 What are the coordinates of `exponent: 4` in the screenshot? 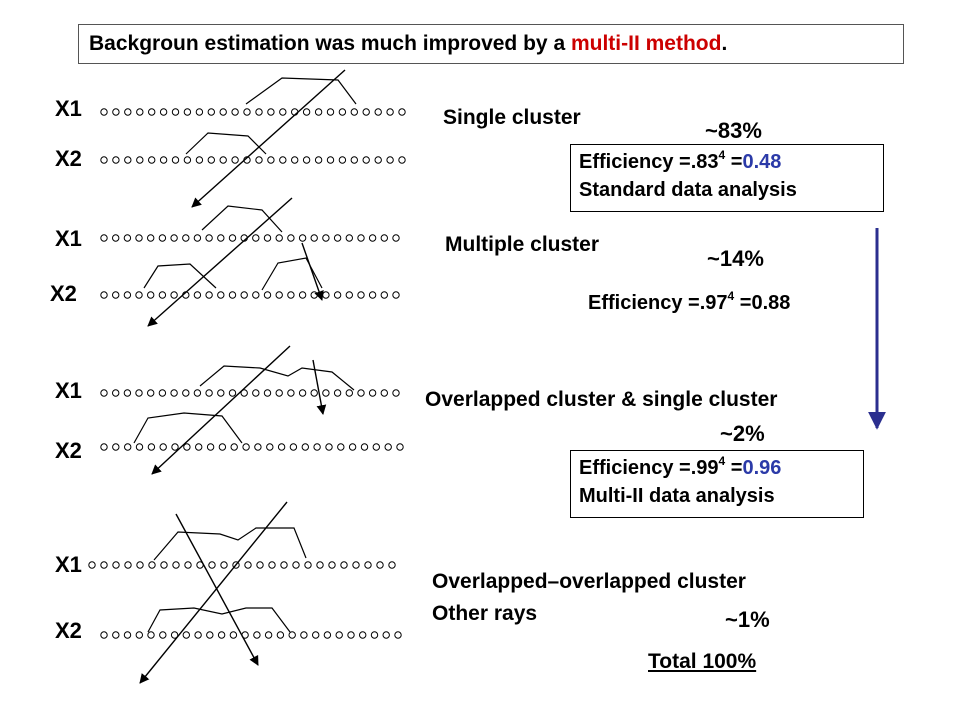 It's located at (731, 296).